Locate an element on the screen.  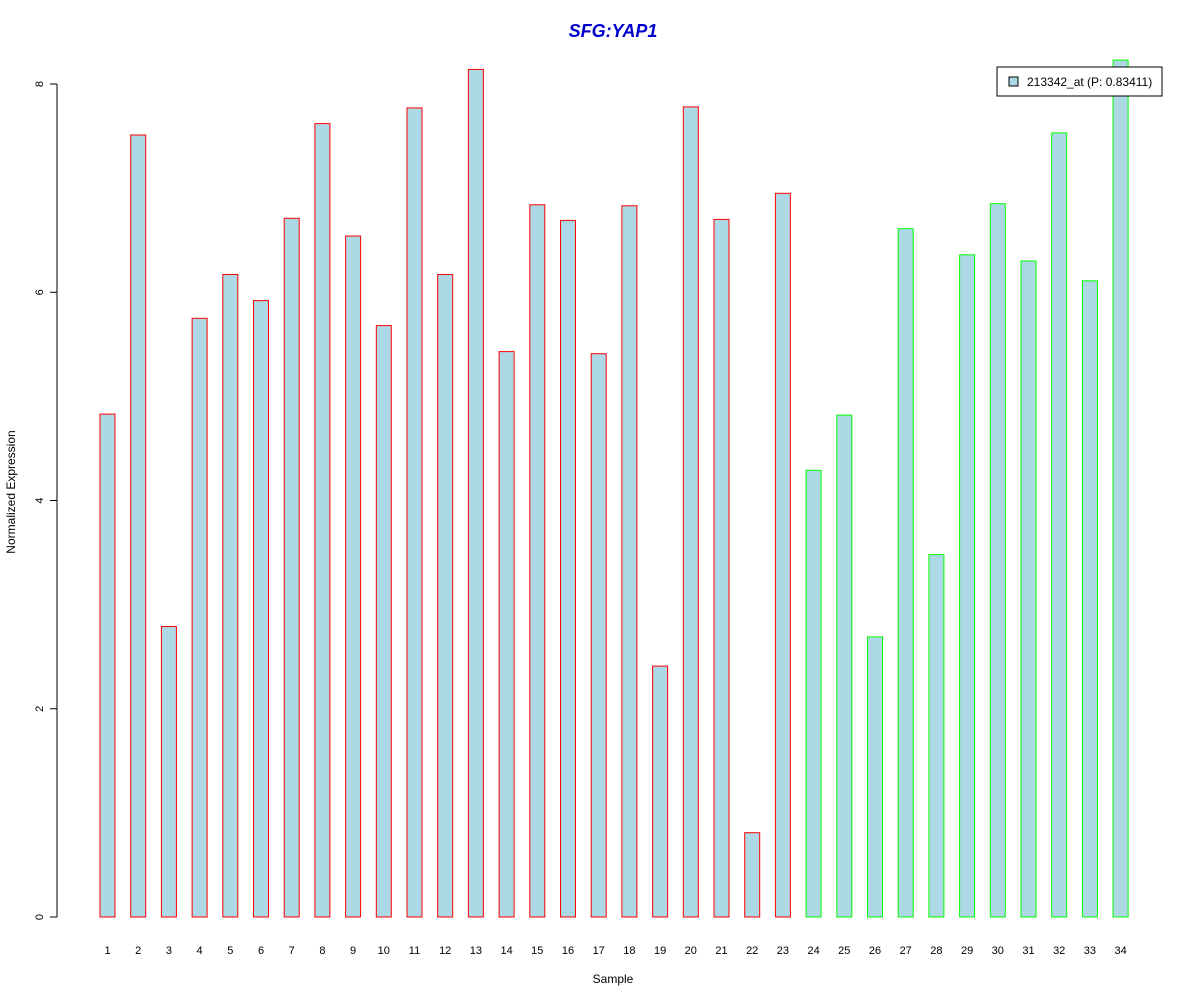
y-tick-label: 8 is located at coordinates (40, 84).